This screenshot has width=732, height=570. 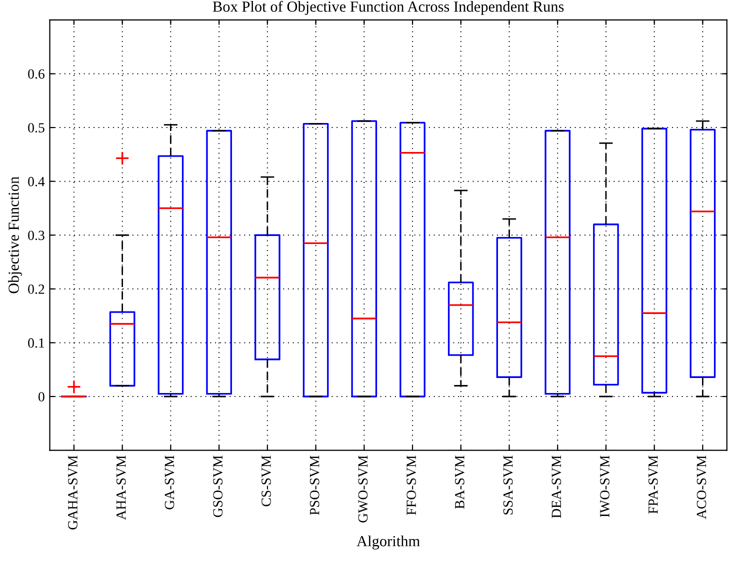 I want to click on x-tick-label: CS-SVM, so click(x=266, y=481).